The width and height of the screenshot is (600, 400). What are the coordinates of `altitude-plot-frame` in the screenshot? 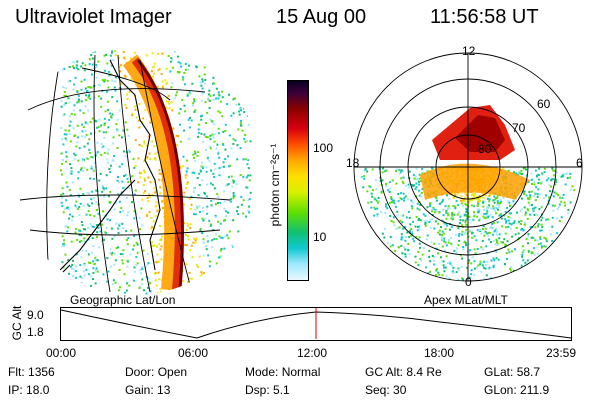 It's located at (316, 324).